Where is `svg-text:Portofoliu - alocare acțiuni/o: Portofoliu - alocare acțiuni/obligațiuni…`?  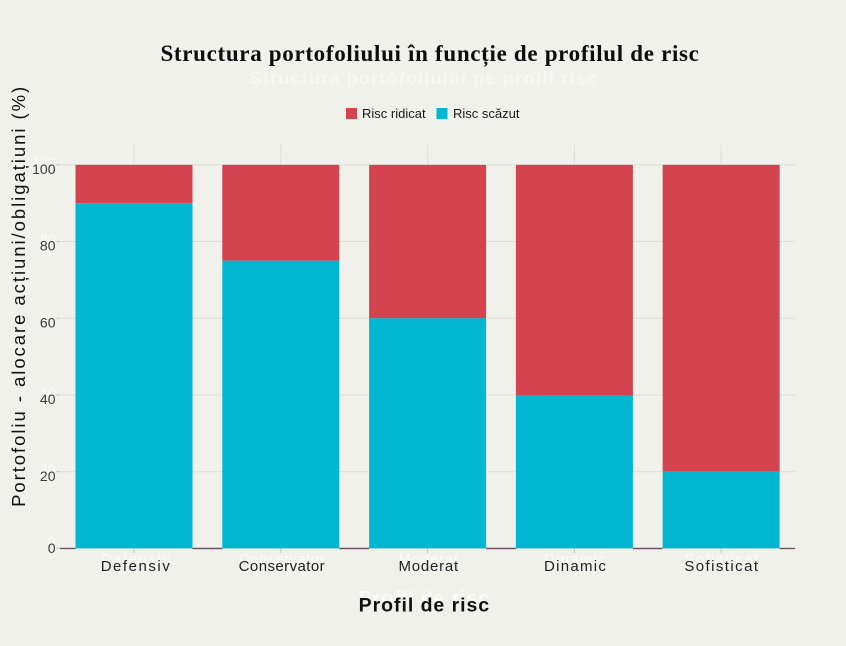 svg-text:Portofoliu - alocare acțiuni/o: Portofoliu - alocare acțiuni/obligațiuni… is located at coordinates (18, 296).